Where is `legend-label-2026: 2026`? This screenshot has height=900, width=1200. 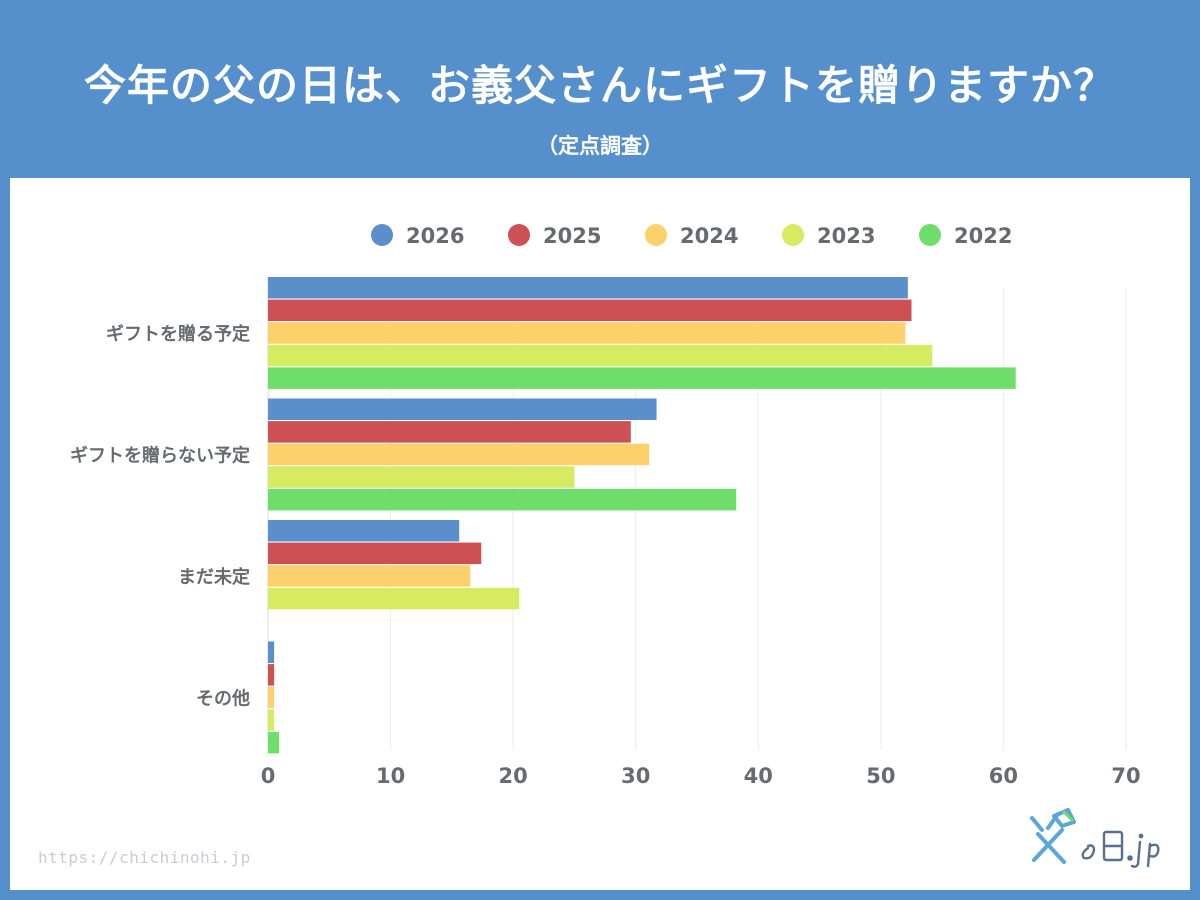
legend-label-2026: 2026 is located at coordinates (435, 236).